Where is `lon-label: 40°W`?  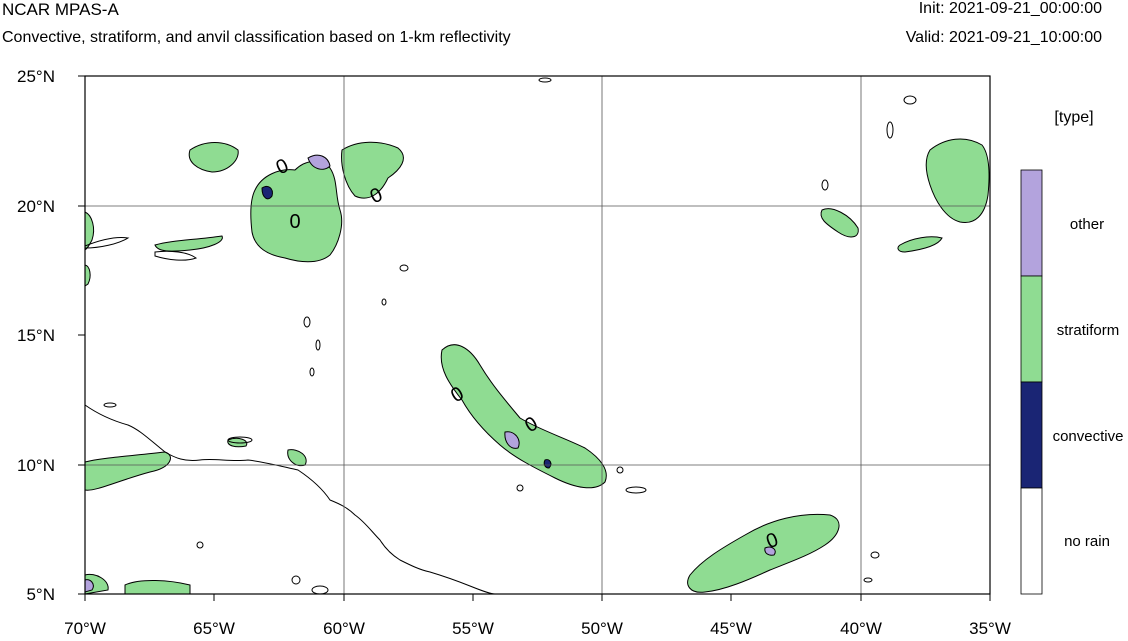 lon-label: 40°W is located at coordinates (861, 628).